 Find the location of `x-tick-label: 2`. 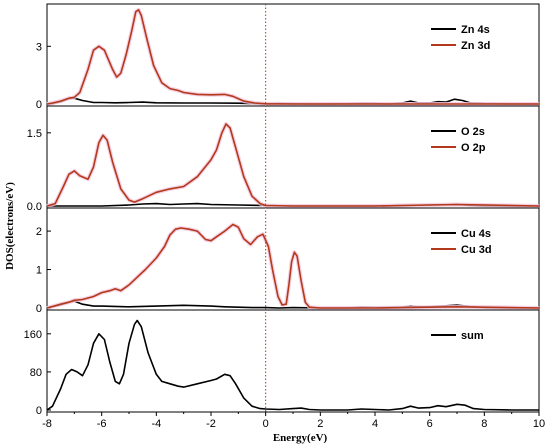

x-tick-label: 2 is located at coordinates (320, 424).